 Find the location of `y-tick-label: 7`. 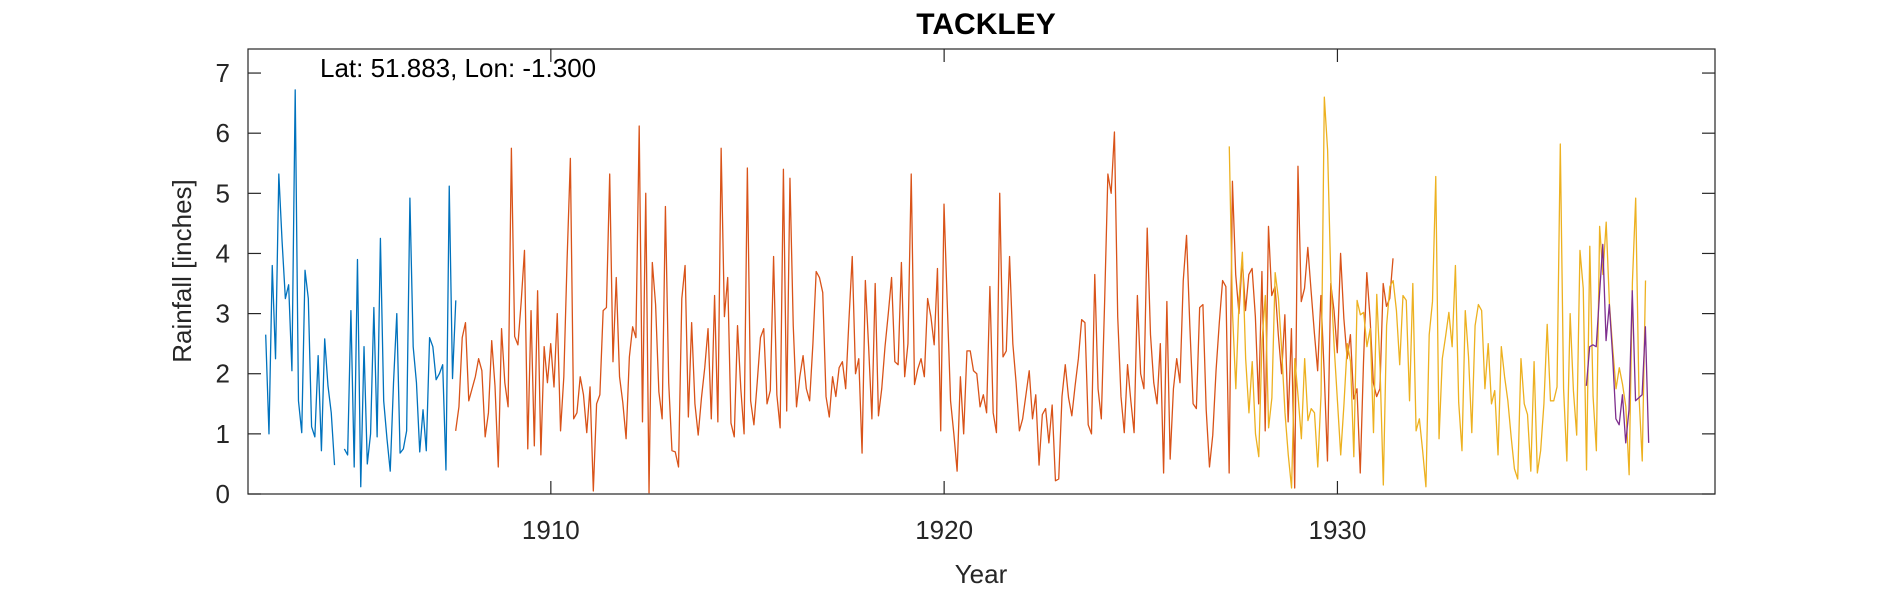

y-tick-label: 7 is located at coordinates (223, 73).